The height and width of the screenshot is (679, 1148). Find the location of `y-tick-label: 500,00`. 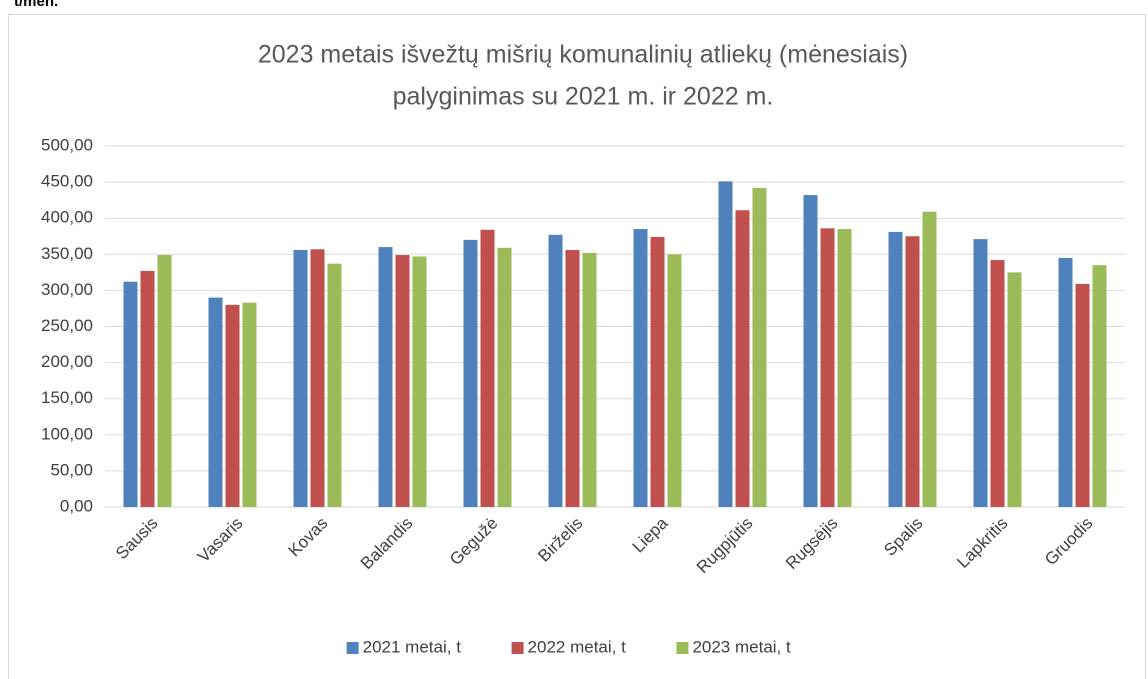

y-tick-label: 500,00 is located at coordinates (67, 144).